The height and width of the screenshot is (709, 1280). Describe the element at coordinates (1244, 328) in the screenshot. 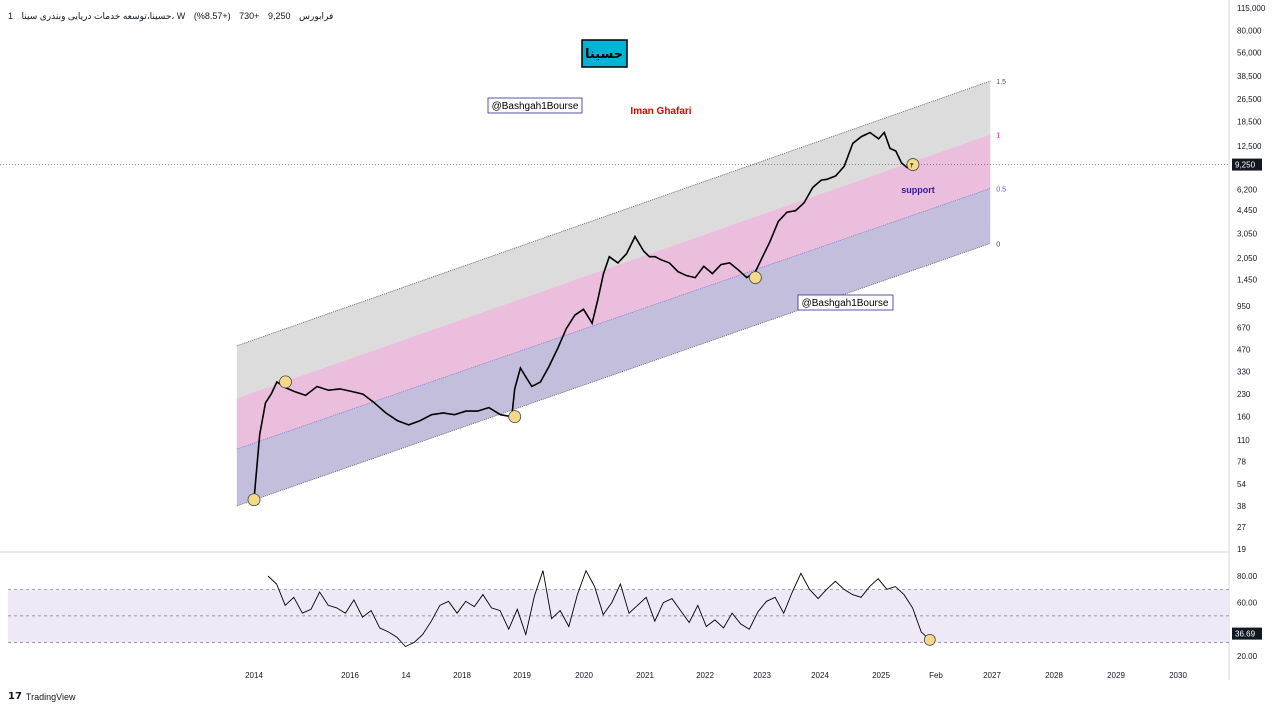

I see `price-axis-tick: 670` at that location.